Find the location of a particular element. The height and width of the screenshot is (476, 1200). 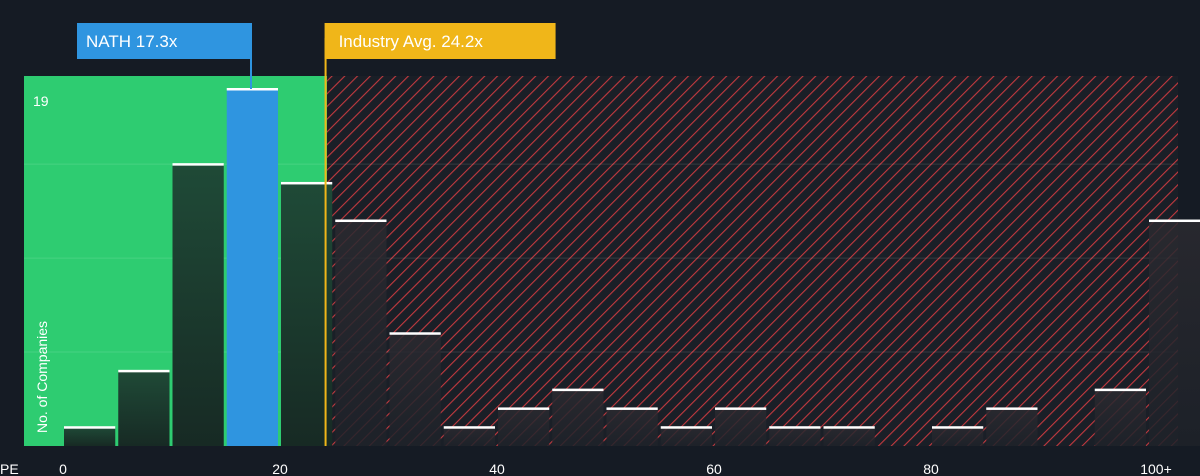

x-tick-labels: 0 20 40 60 80 100+ is located at coordinates (615, 468).